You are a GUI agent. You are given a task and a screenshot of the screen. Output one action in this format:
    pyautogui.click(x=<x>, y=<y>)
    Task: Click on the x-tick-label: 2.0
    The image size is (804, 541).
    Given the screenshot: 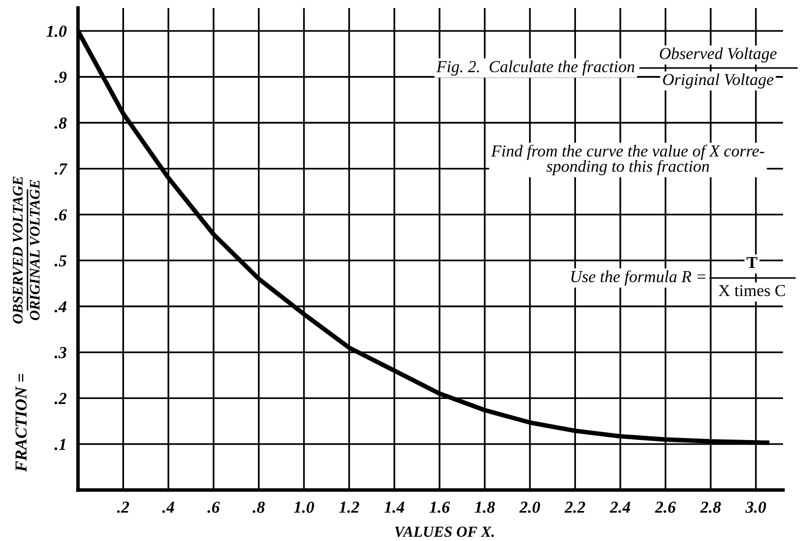 What is the action you would take?
    pyautogui.click(x=529, y=507)
    